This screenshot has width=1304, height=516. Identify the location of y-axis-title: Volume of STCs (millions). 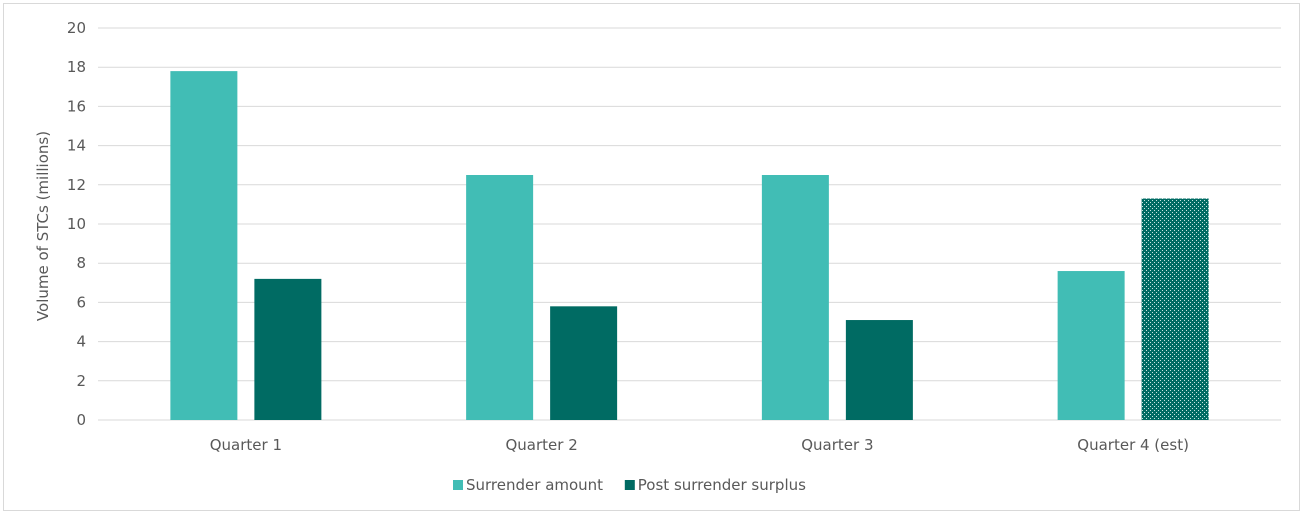
(43, 226).